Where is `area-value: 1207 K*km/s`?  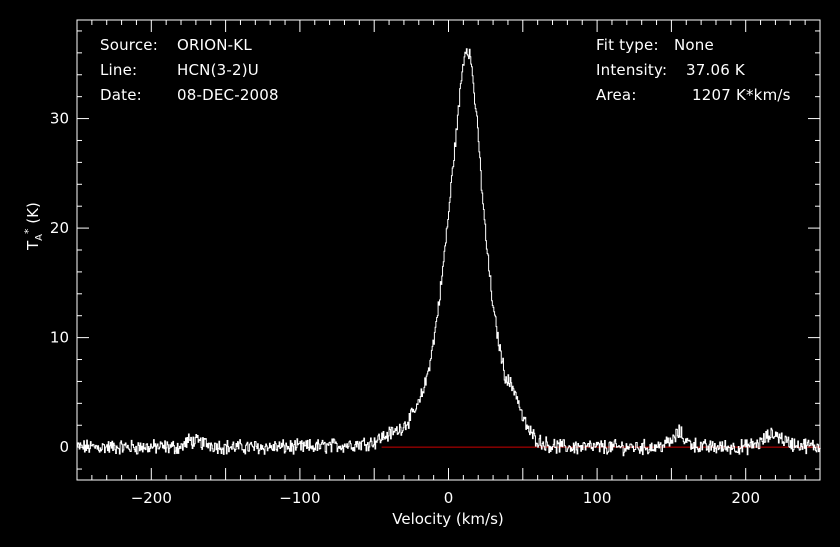 area-value: 1207 K*km/s is located at coordinates (741, 95).